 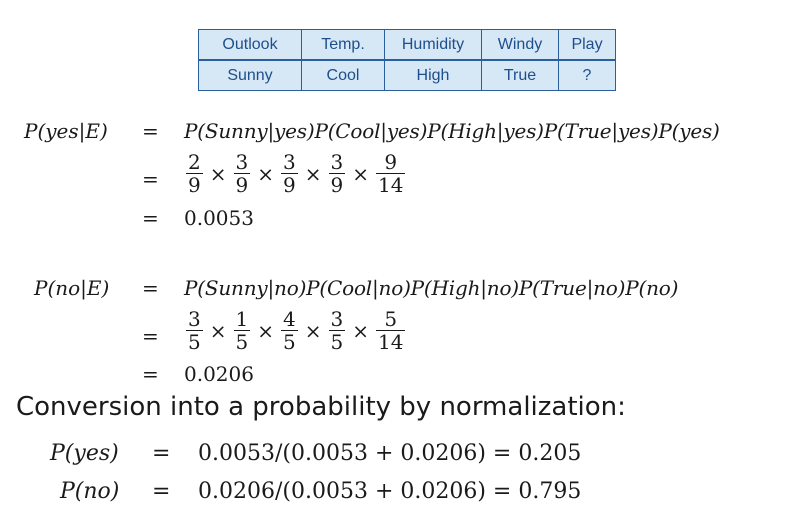 I want to click on table-cell: Sunny, so click(x=250, y=75).